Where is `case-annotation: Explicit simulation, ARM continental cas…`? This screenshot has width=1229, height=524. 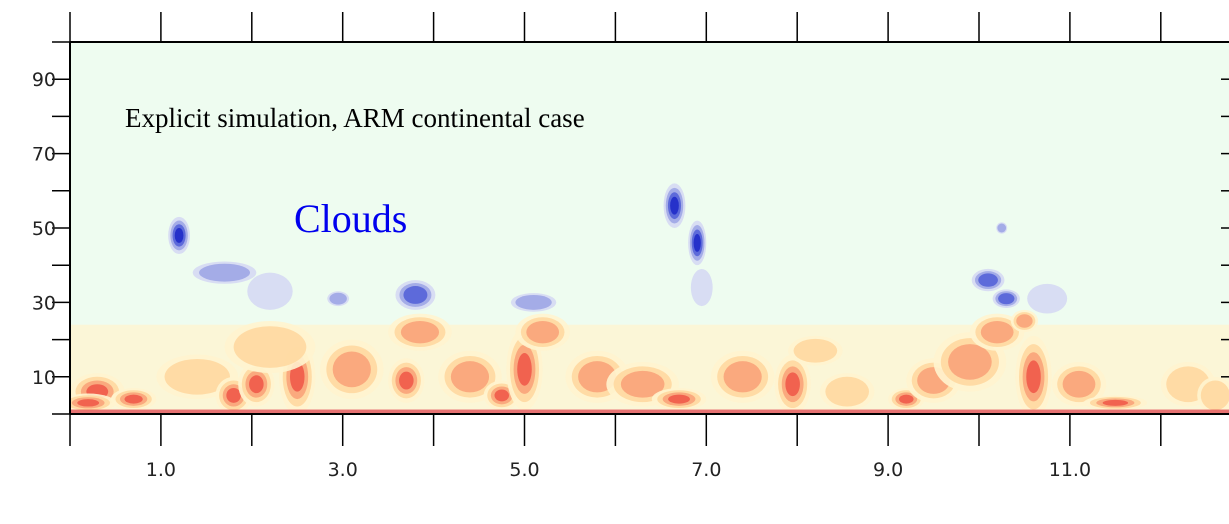
case-annotation: Explicit simulation, ARM continental cas… is located at coordinates (355, 118).